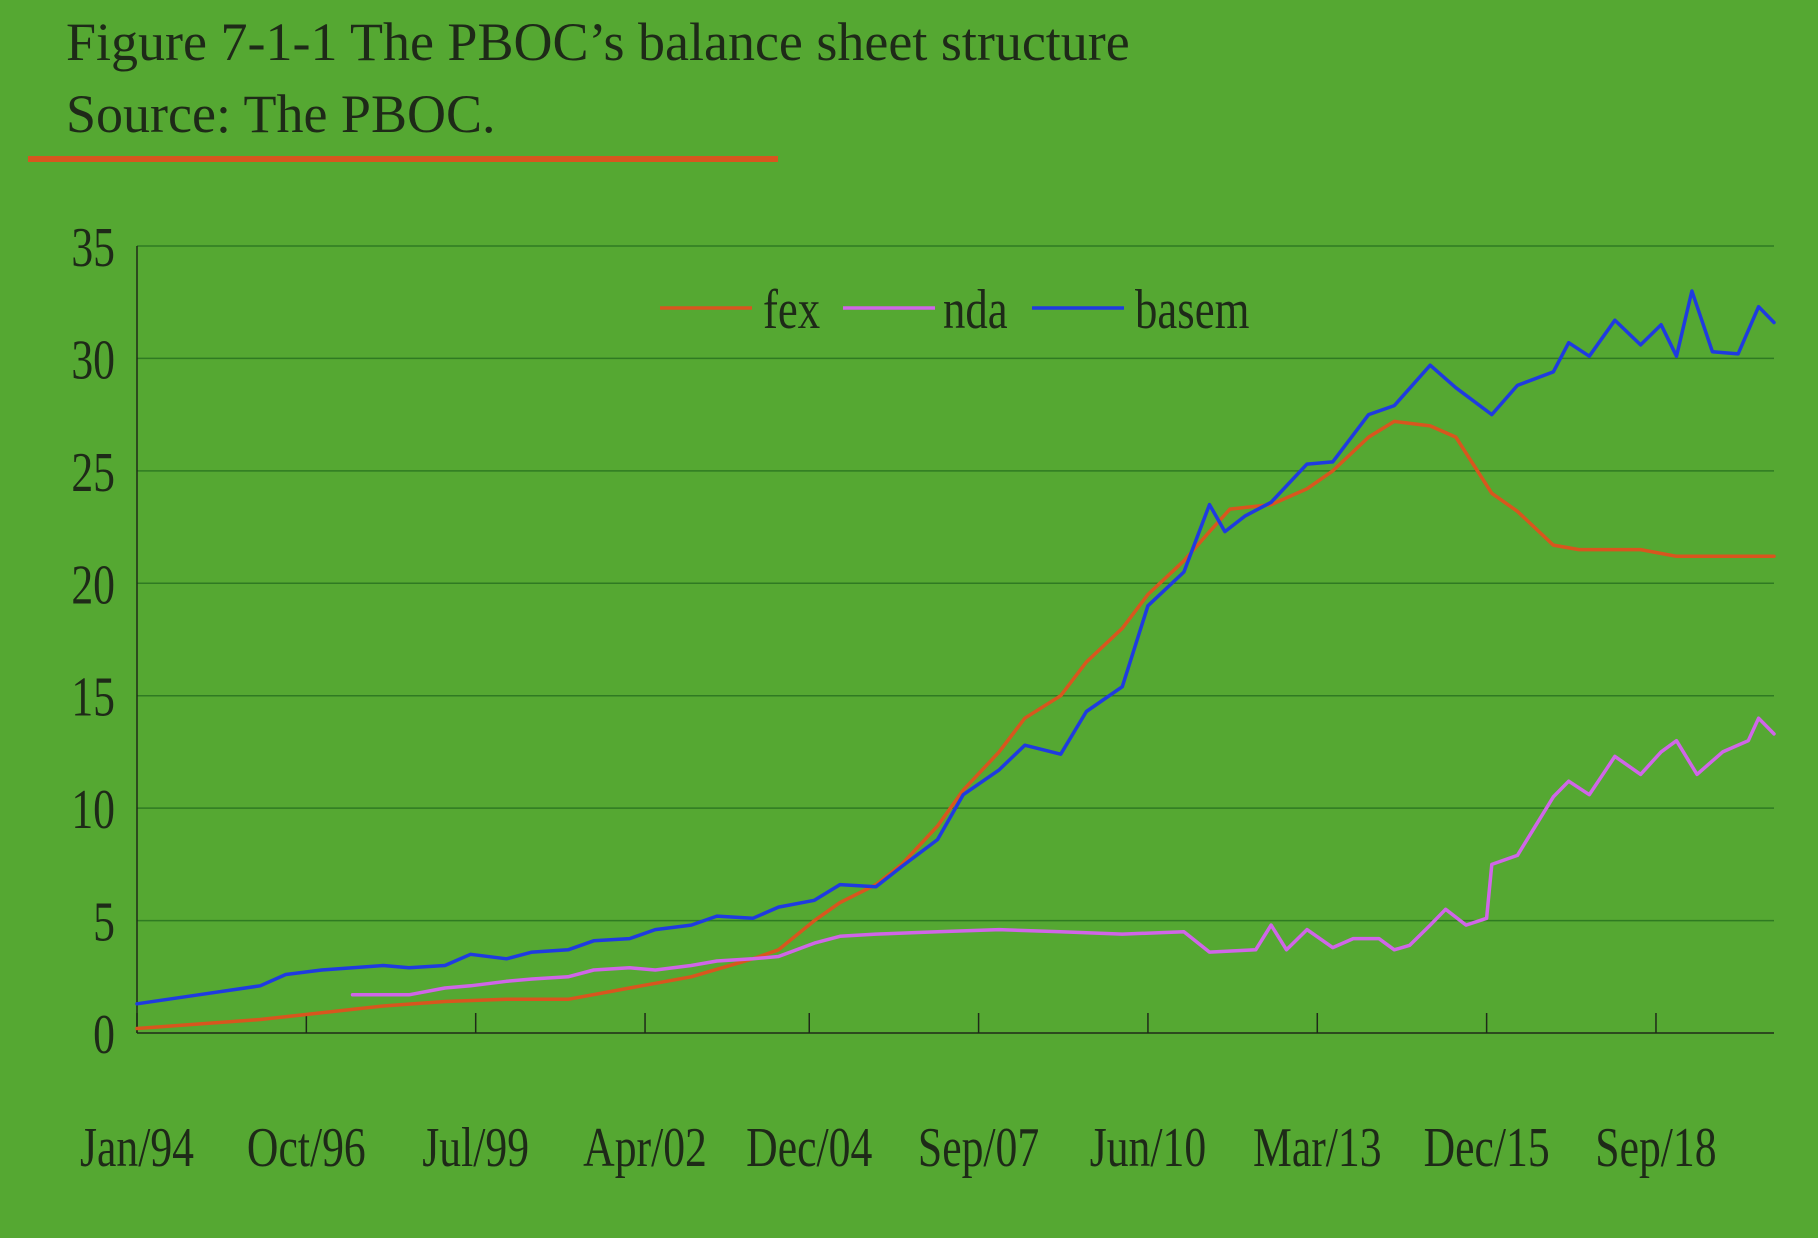  What do you see at coordinates (1148, 1147) in the screenshot?
I see `x-tick-label: Jun/10` at bounding box center [1148, 1147].